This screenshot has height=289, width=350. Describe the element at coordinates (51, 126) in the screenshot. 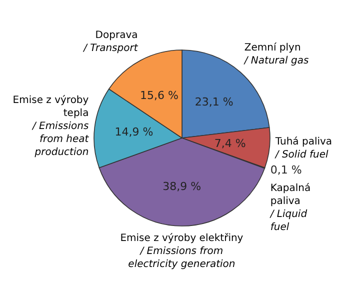

I see `slice-label: Emise z výroby tepla / Emissions from heat production` at that location.